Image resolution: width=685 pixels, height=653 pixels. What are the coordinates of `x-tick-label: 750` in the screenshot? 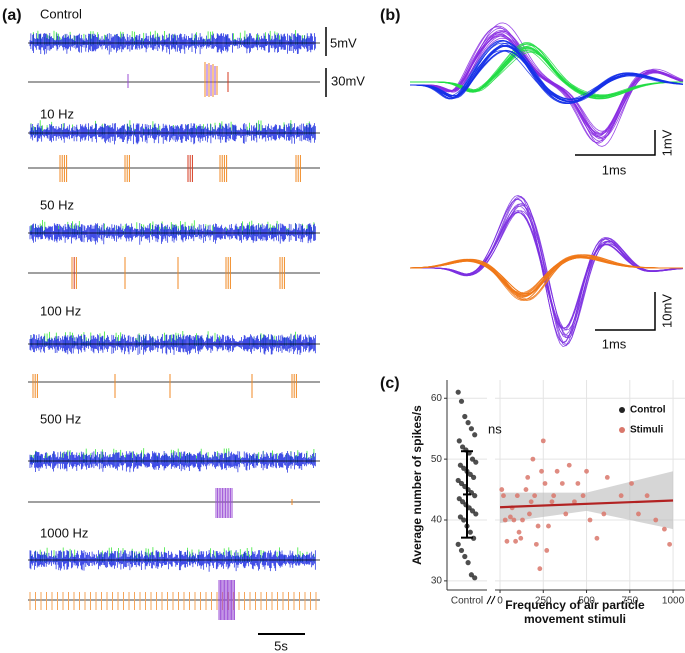 It's located at (629, 601).